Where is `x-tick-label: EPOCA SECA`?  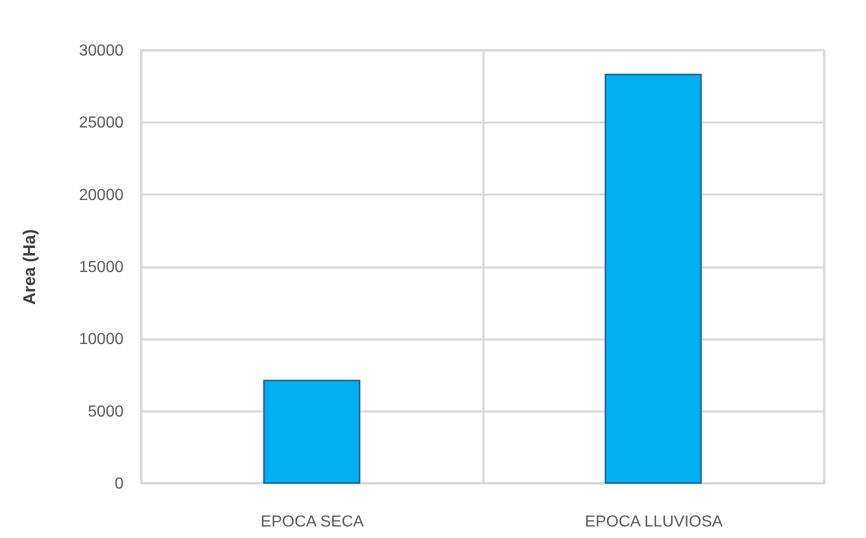
x-tick-label: EPOCA SECA is located at coordinates (312, 522).